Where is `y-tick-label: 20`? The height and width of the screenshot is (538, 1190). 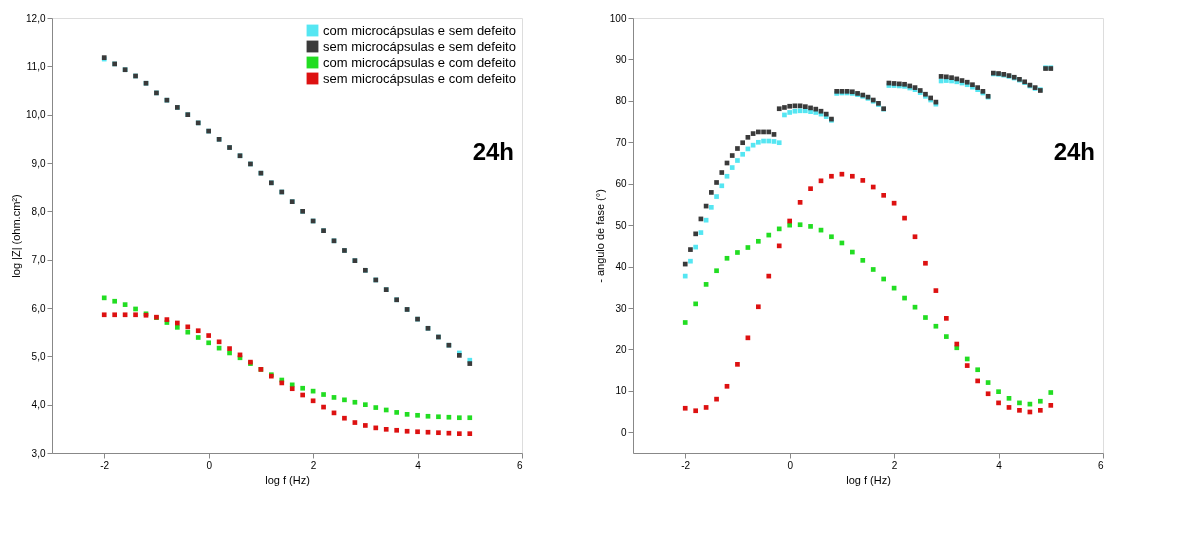
y-tick-label: 20 is located at coordinates (621, 349).